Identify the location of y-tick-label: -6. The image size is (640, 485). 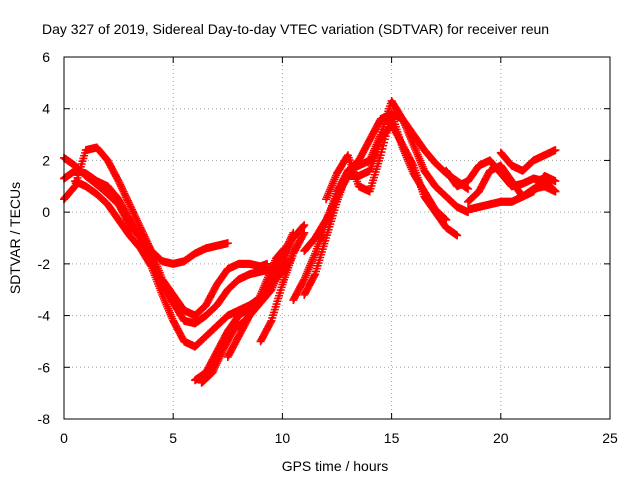
(44, 367).